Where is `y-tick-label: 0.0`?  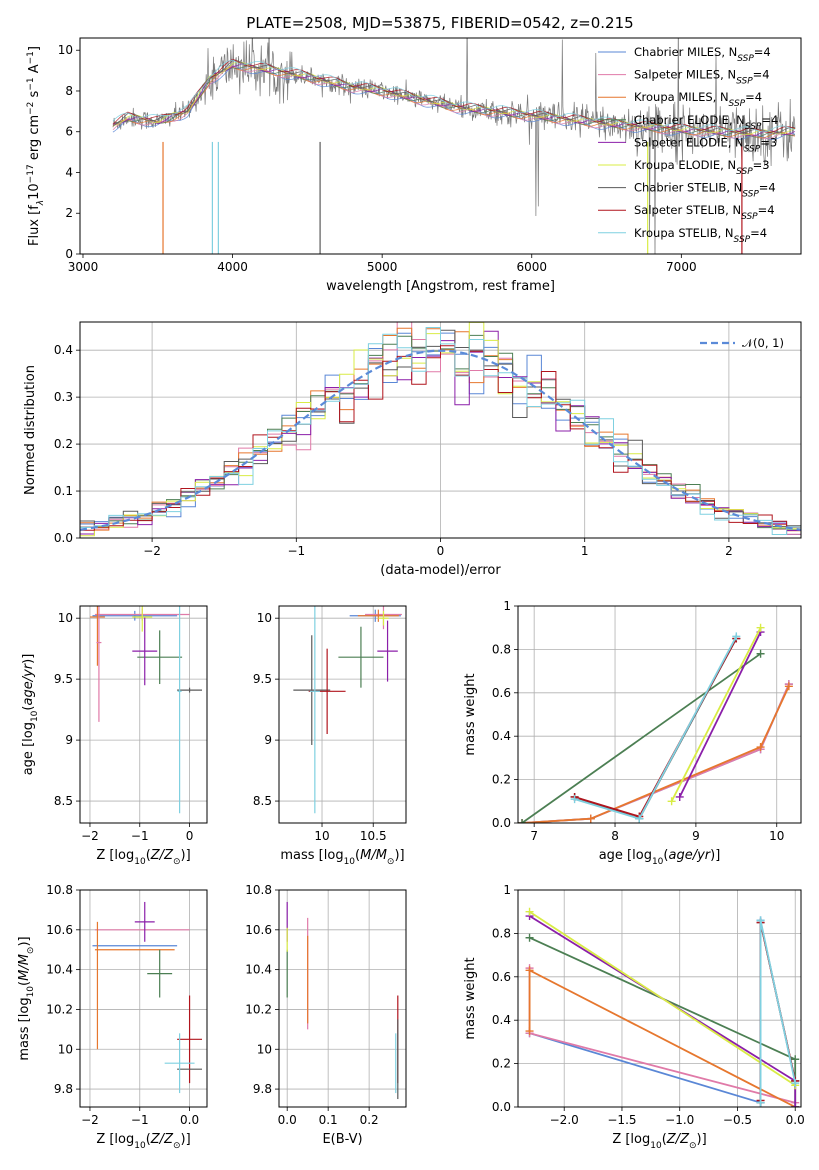 y-tick-label: 0.0 is located at coordinates (501, 823).